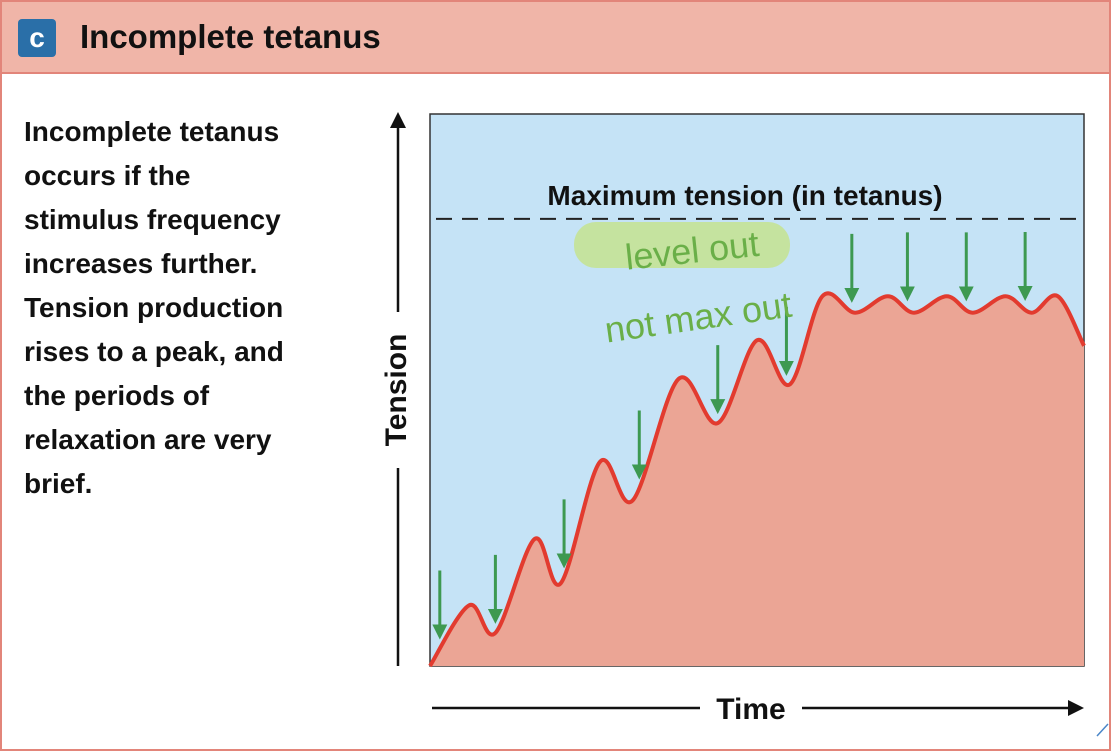 The height and width of the screenshot is (751, 1111). Describe the element at coordinates (398, 120) in the screenshot. I see `y-axis-arrowhead` at that location.